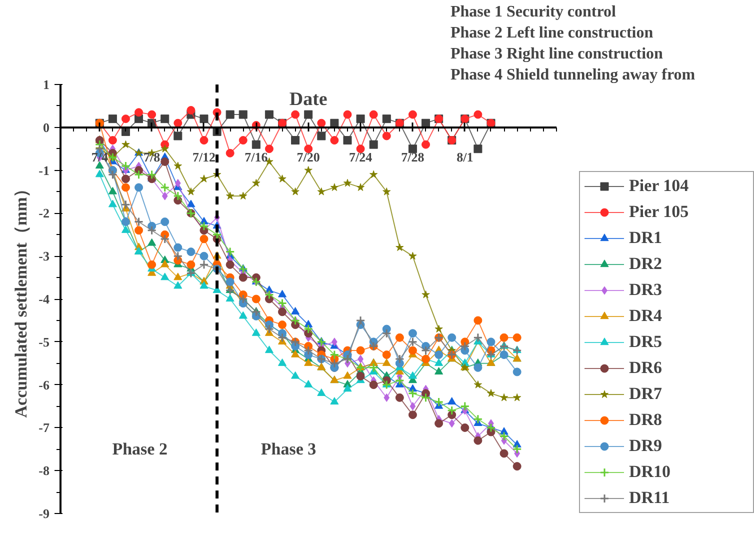 The width and height of the screenshot is (754, 547). I want to click on text: Phase 3 Right line construction, so click(557, 54).